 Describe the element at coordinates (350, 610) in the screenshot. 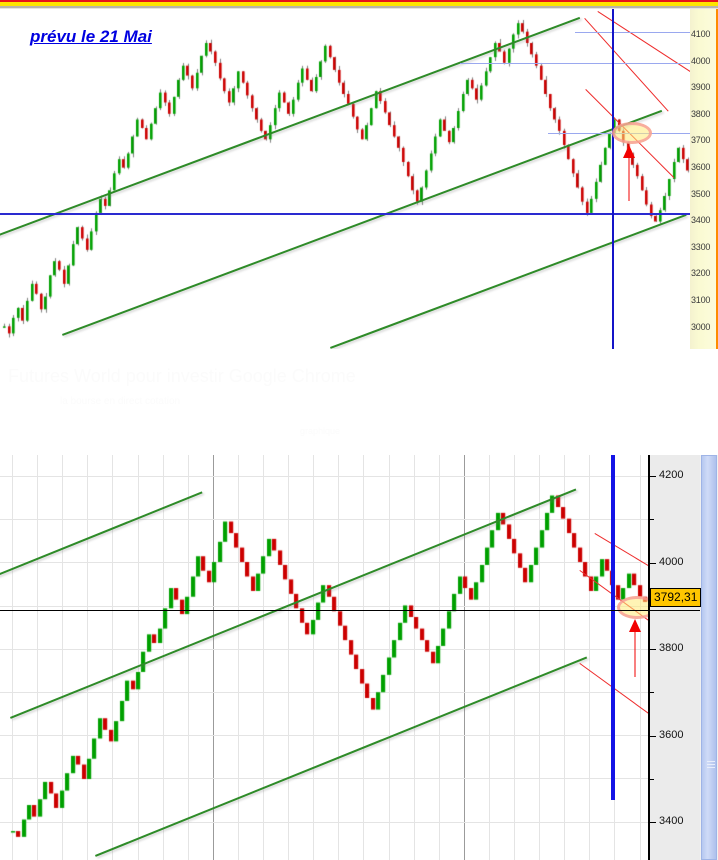

I see `current-price-line` at that location.